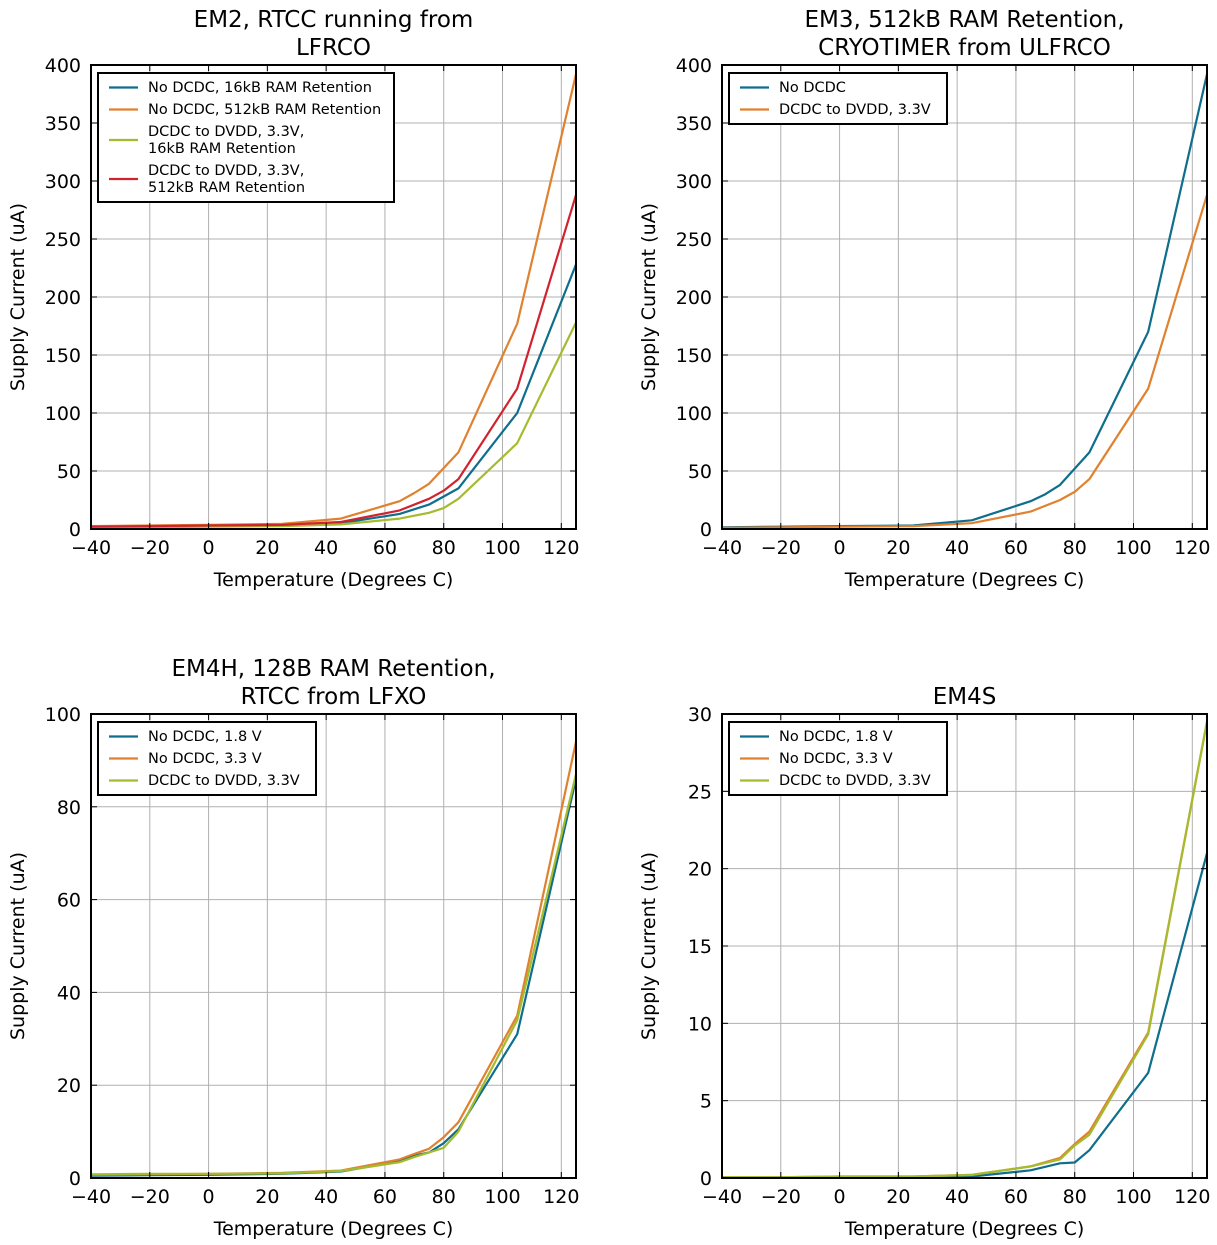  What do you see at coordinates (700, 947) in the screenshot?
I see `y-tick-label: 15` at bounding box center [700, 947].